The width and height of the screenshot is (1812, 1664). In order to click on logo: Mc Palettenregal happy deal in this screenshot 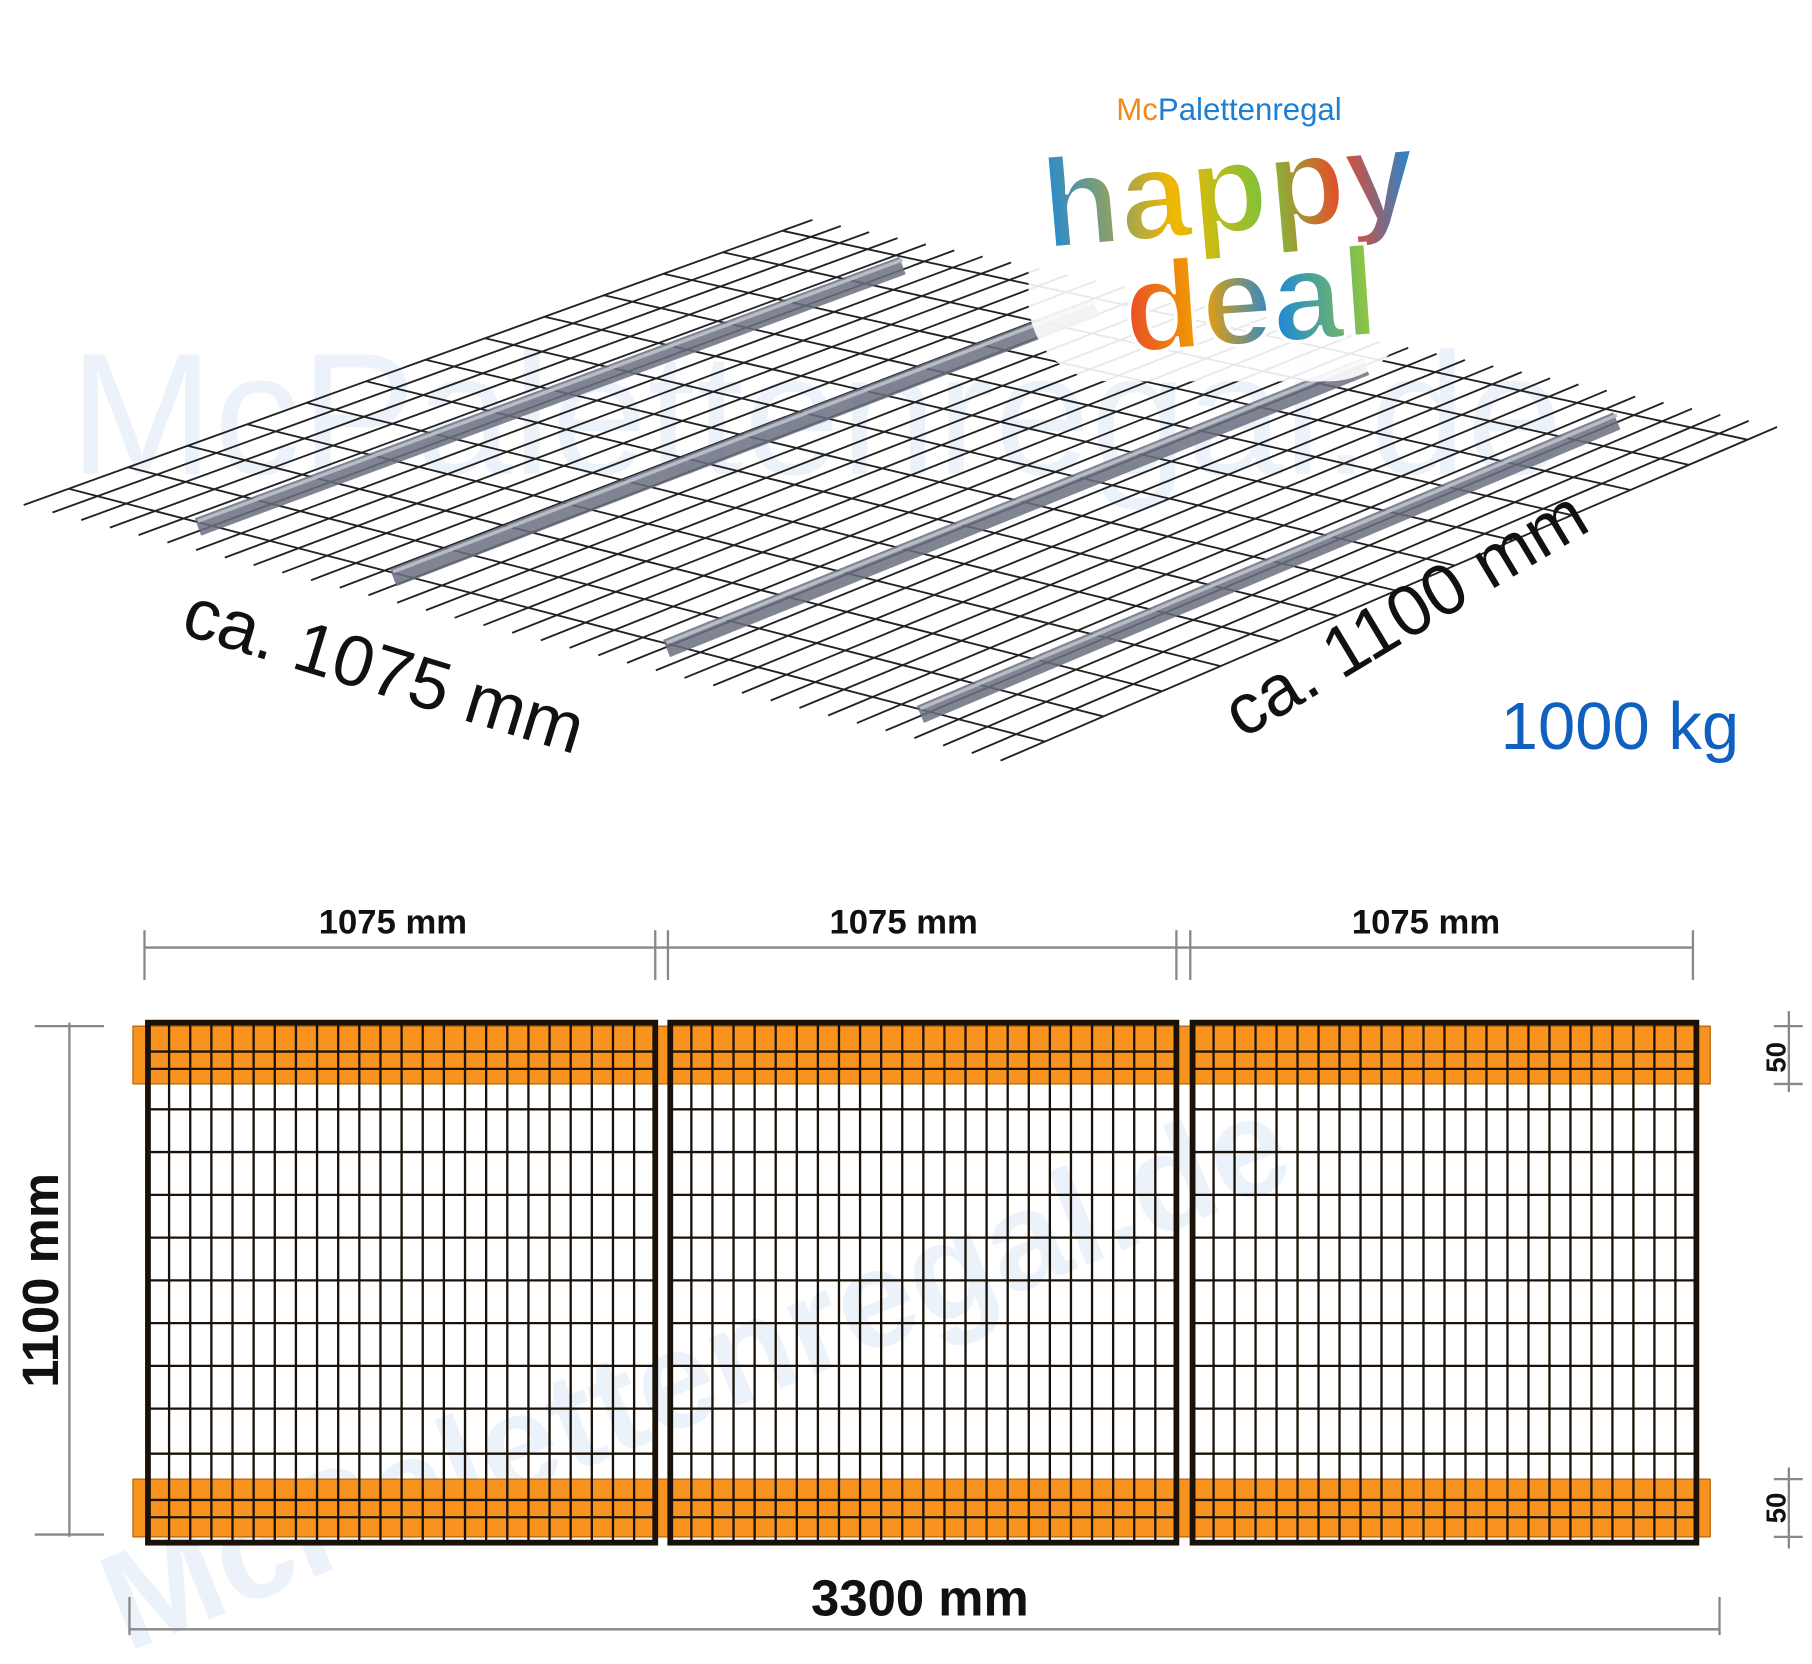, I will do `click(1225, 231)`.